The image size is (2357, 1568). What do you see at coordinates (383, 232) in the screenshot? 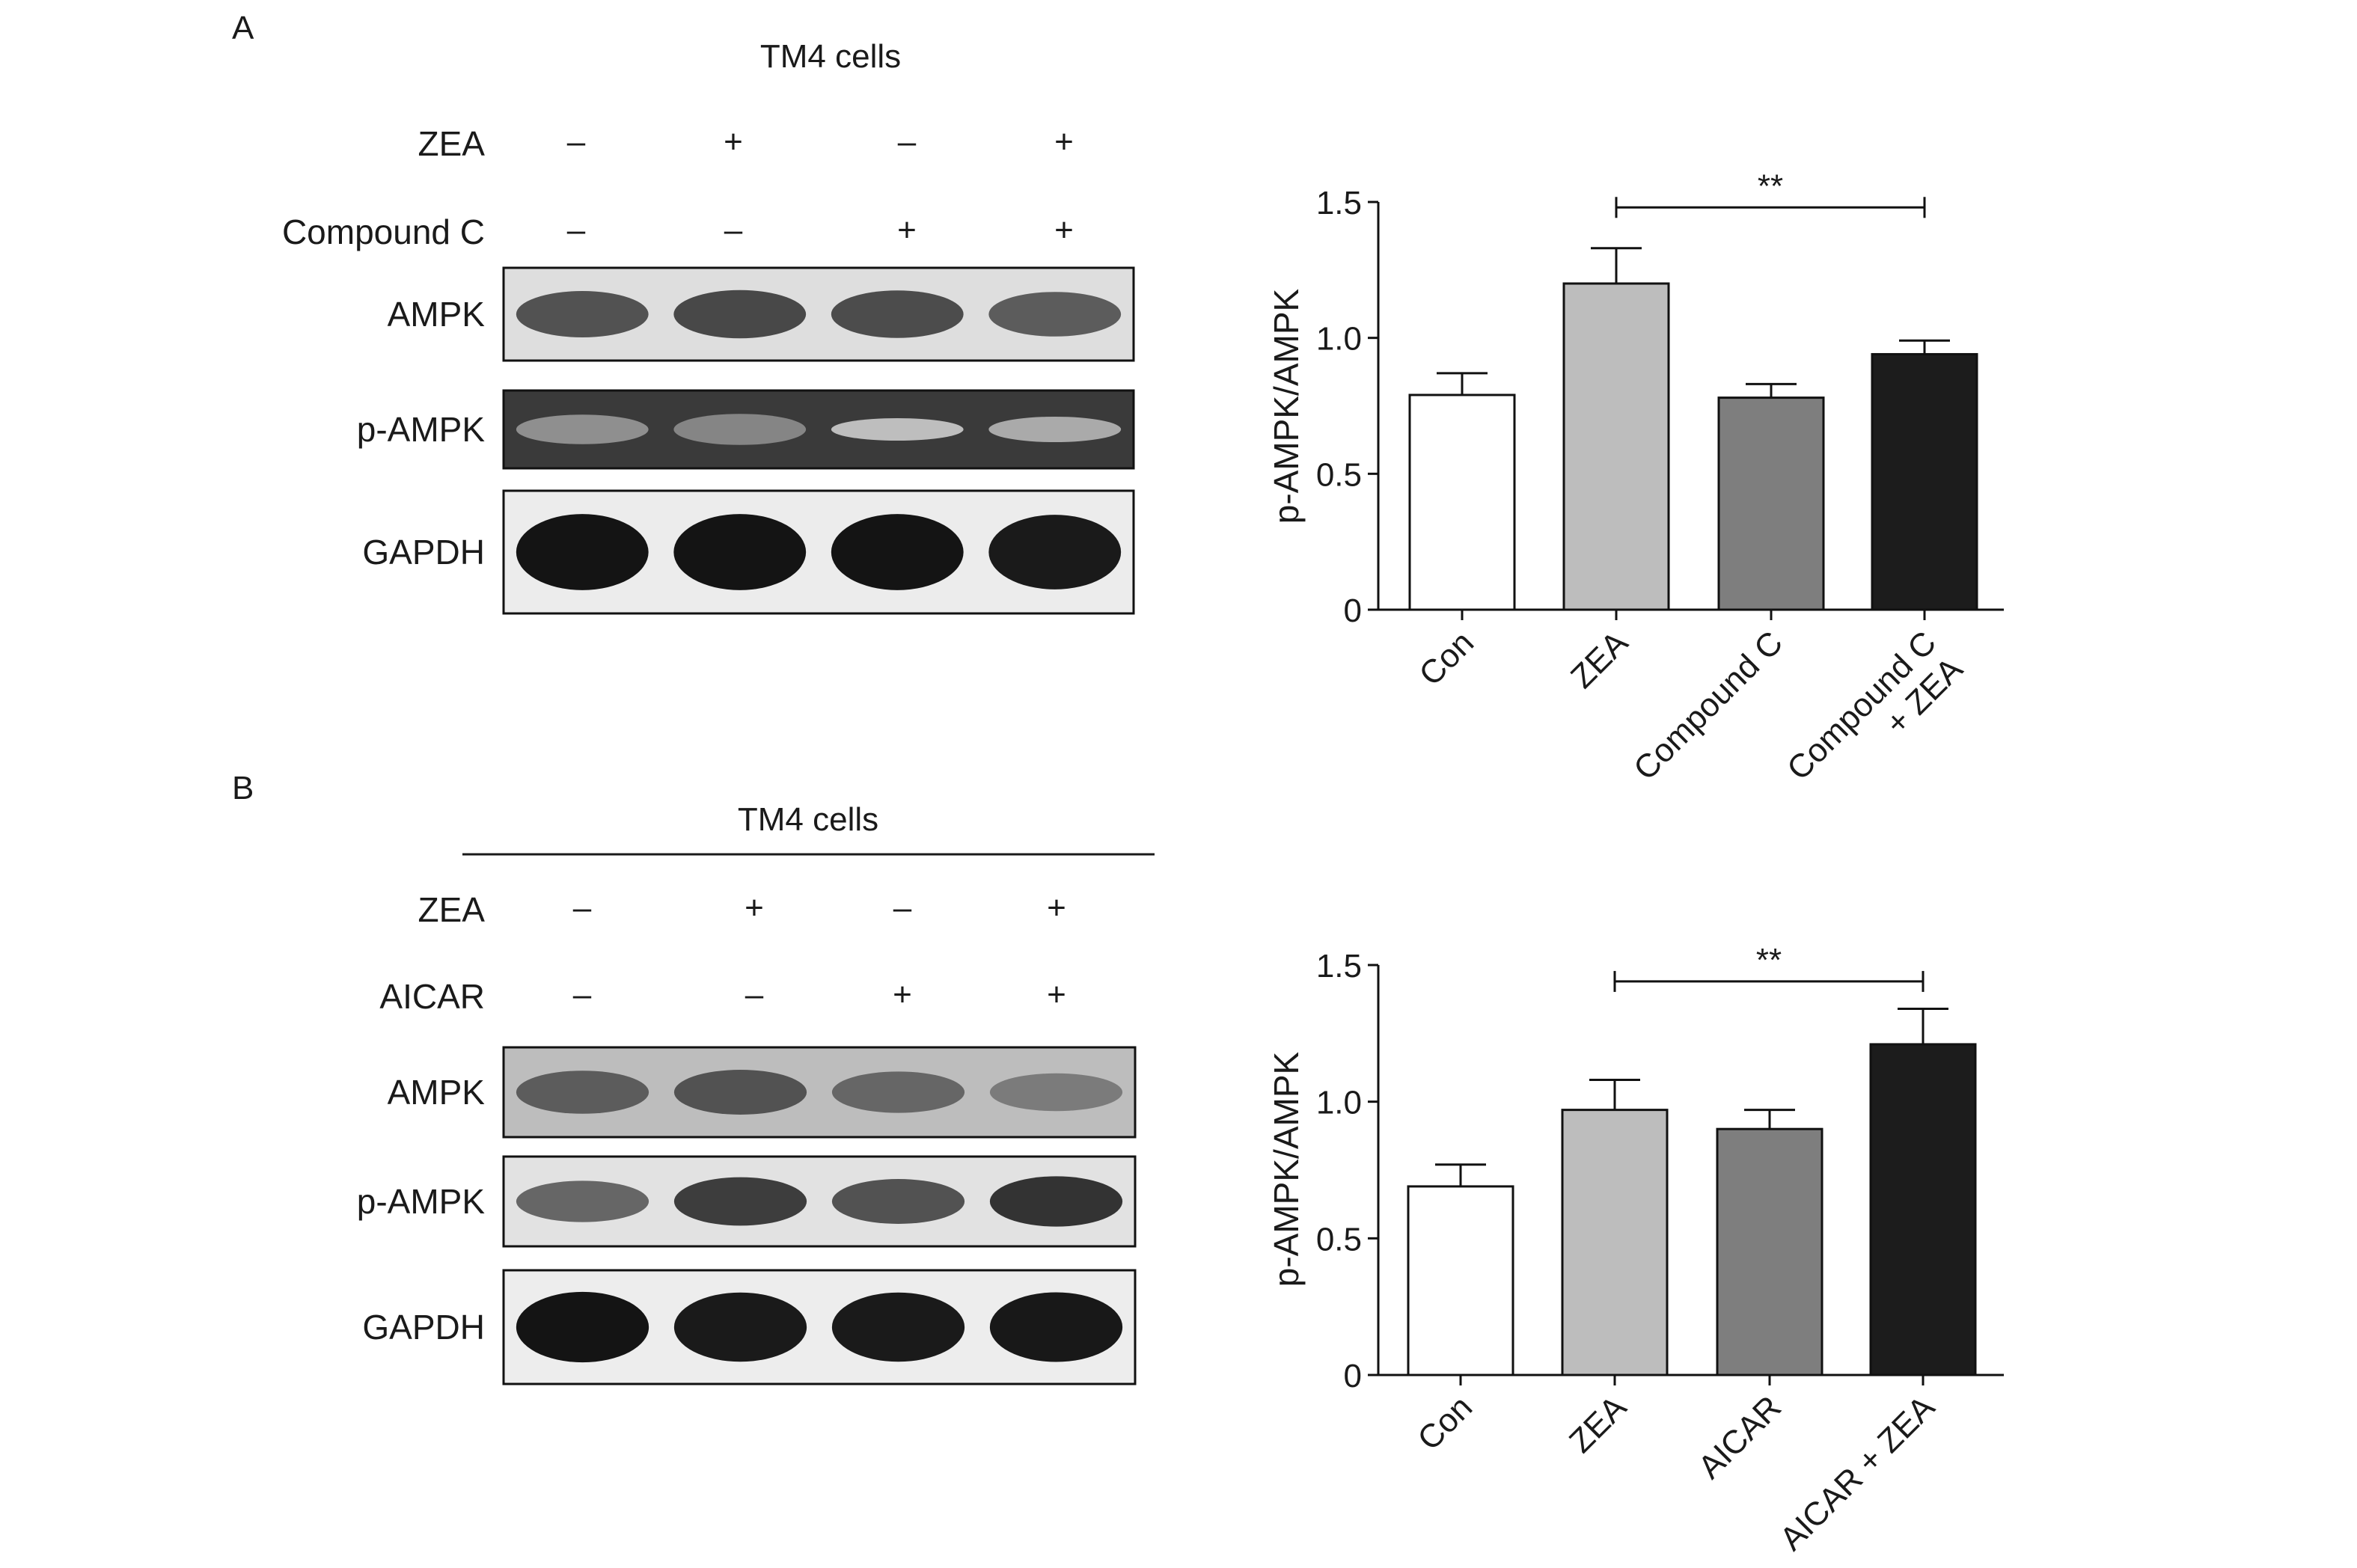
I see `treatment-label: Compound C` at bounding box center [383, 232].